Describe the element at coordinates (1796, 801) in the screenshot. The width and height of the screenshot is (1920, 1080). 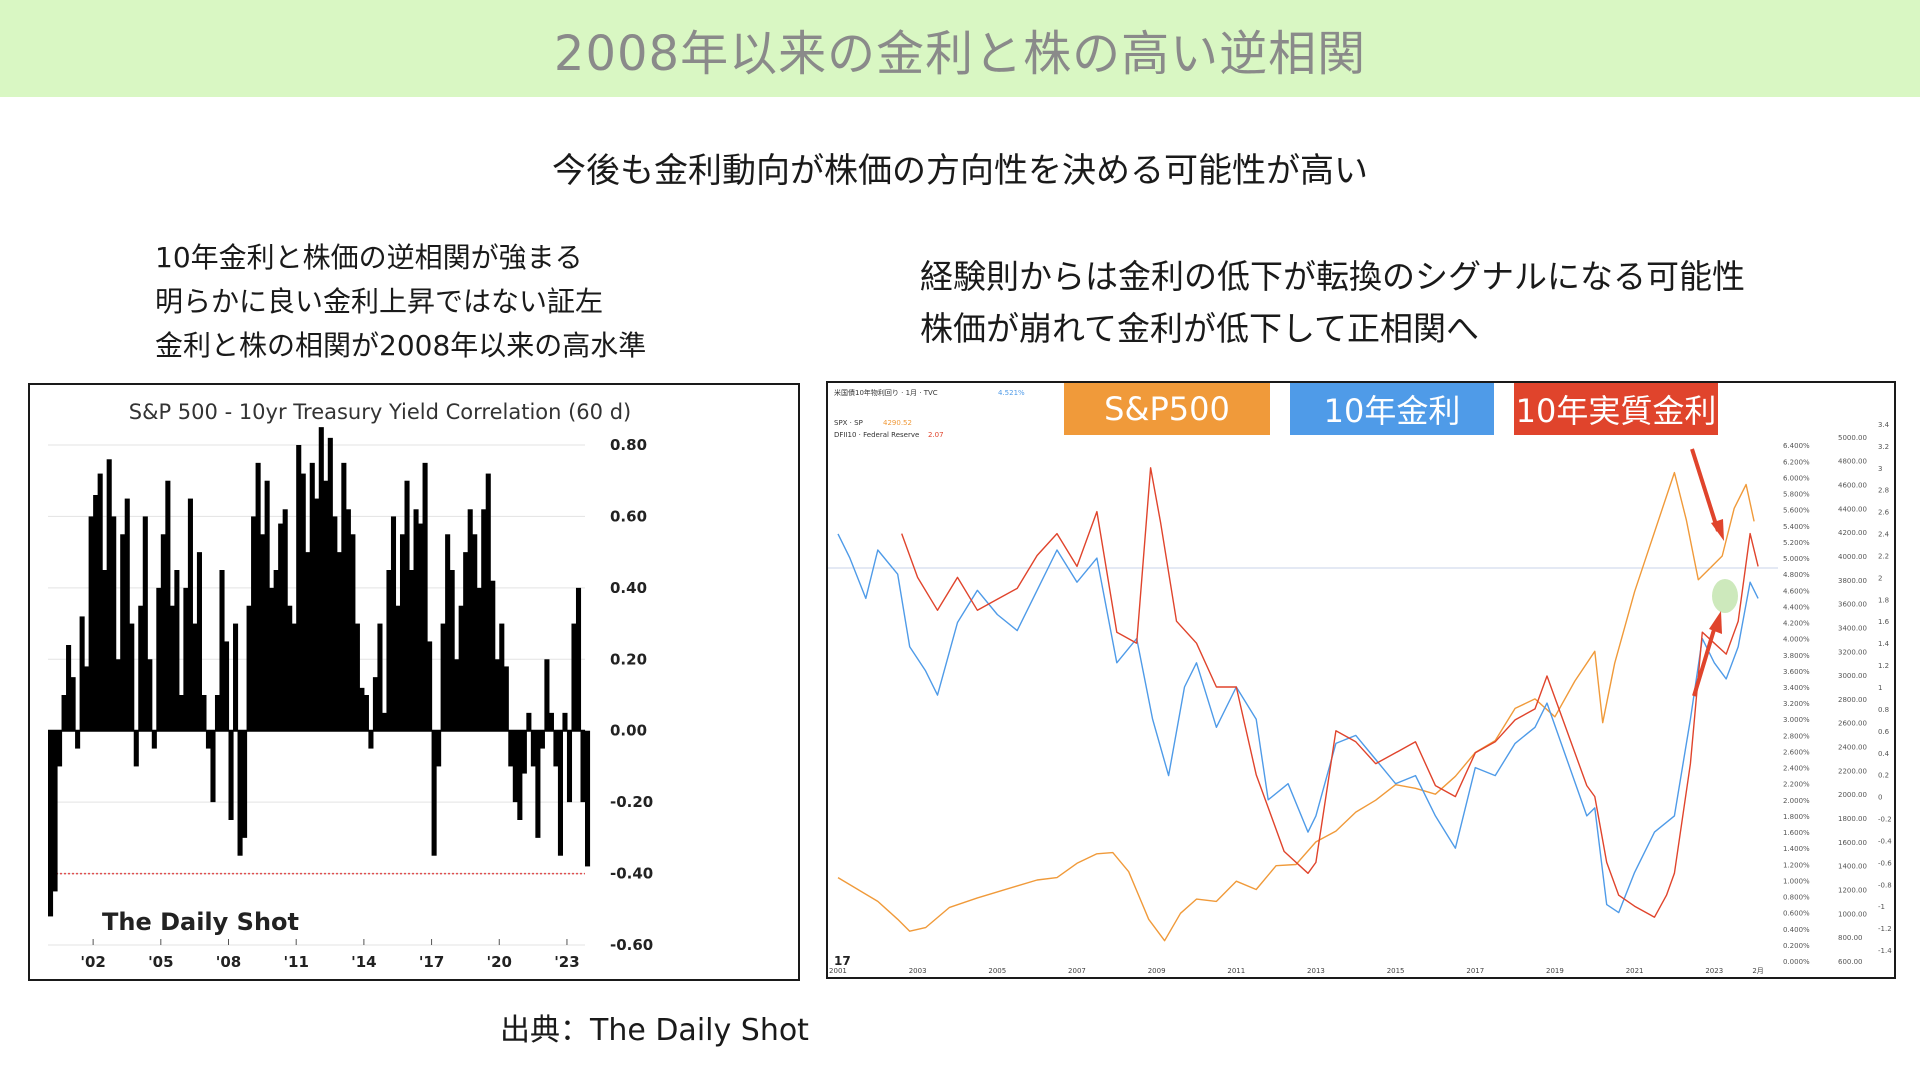
I see `axis-10y-tick: 2.000%` at that location.